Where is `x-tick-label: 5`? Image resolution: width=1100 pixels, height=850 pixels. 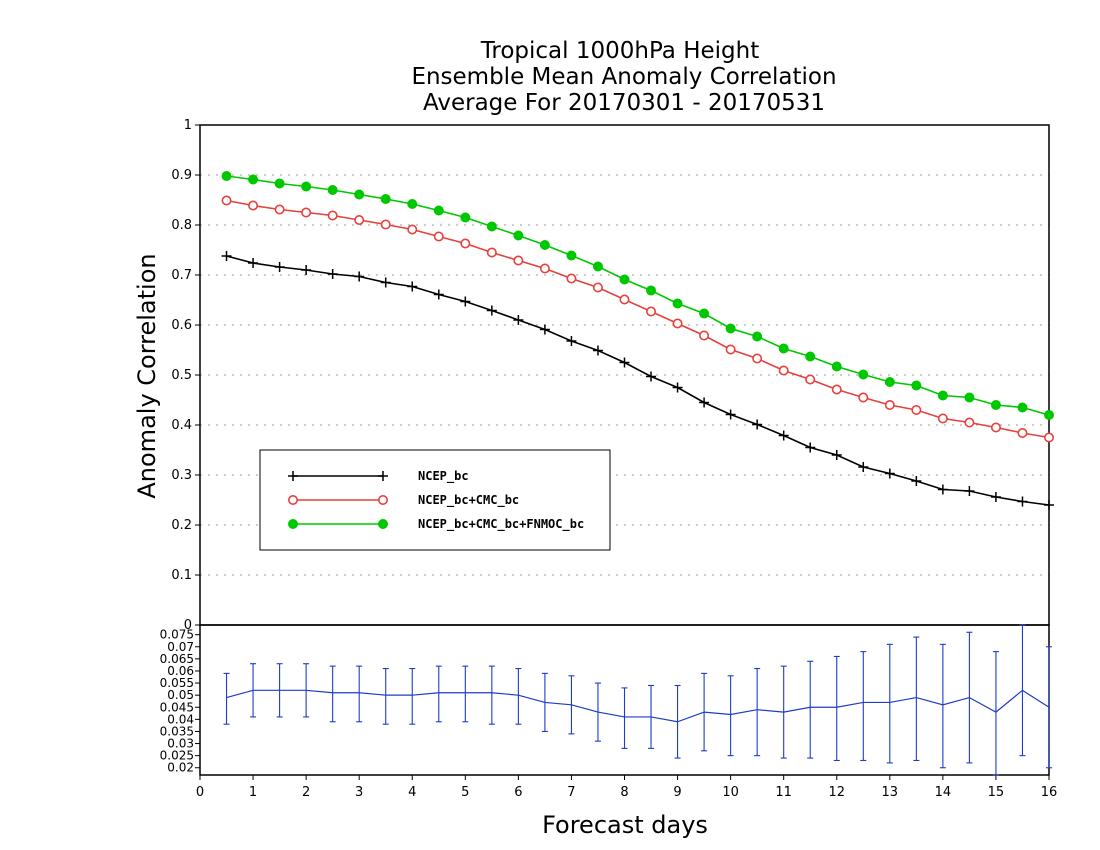
x-tick-label: 5 is located at coordinates (465, 792).